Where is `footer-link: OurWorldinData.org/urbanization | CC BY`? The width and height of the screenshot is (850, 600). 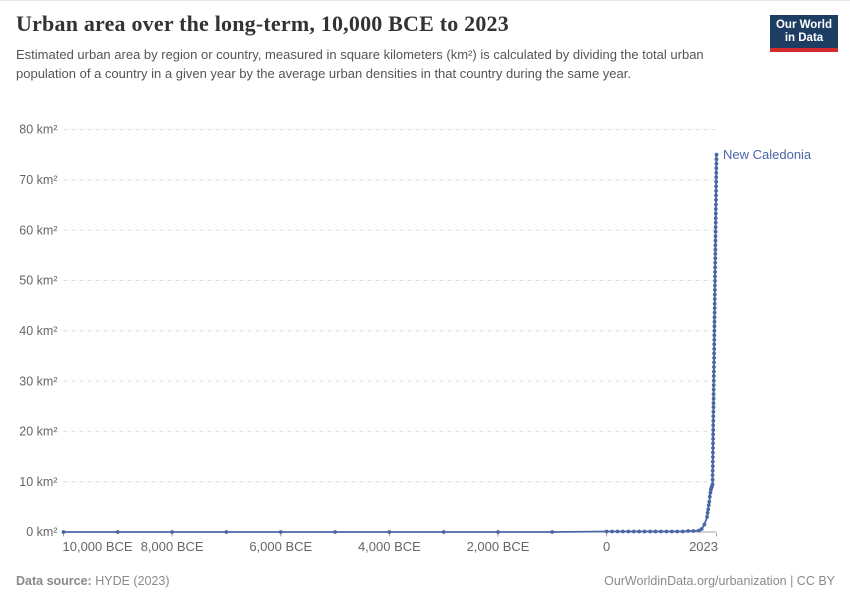 footer-link: OurWorldinData.org/urbanization | CC BY is located at coordinates (719, 581).